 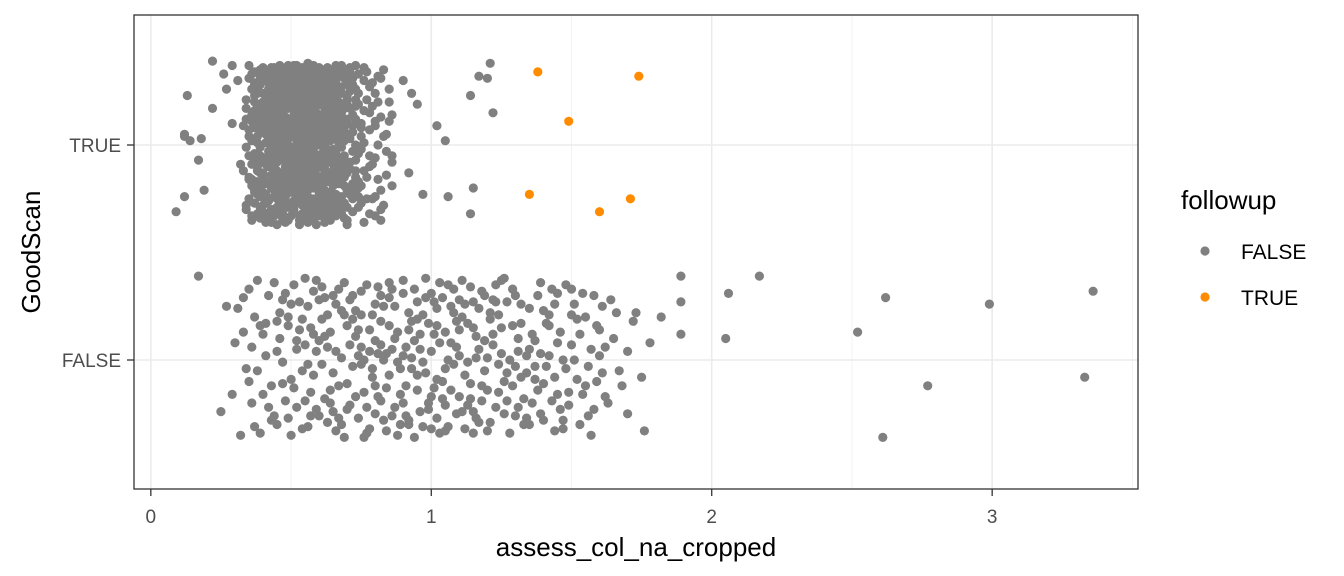 I want to click on y-tick-label: TRUE, so click(x=95, y=146).